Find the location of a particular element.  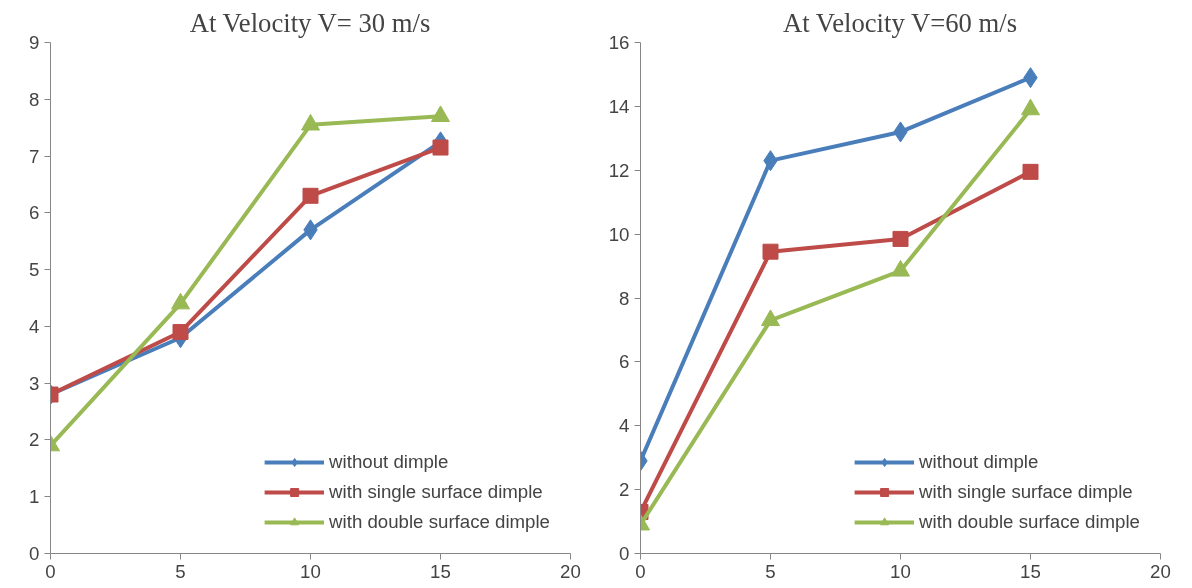

y-tick-label: 1 is located at coordinates (34, 497).